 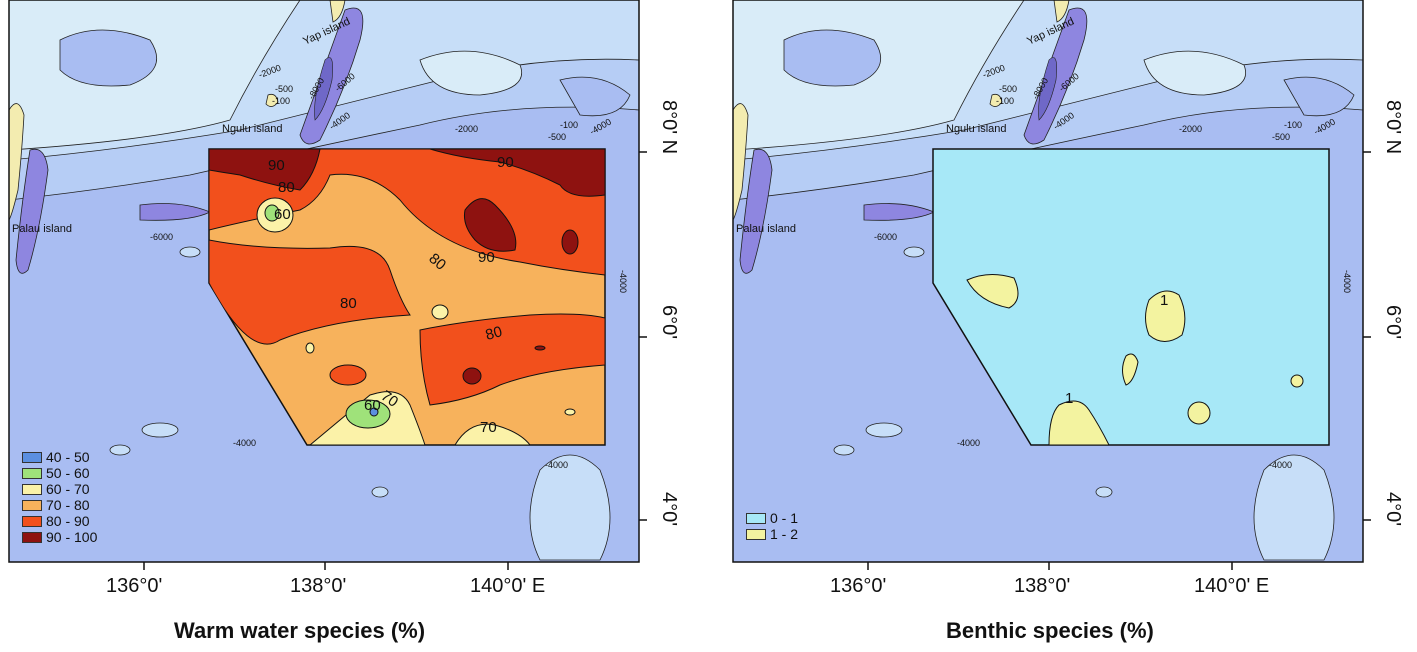 I want to click on legend-item: 70 - 80, so click(x=59, y=505).